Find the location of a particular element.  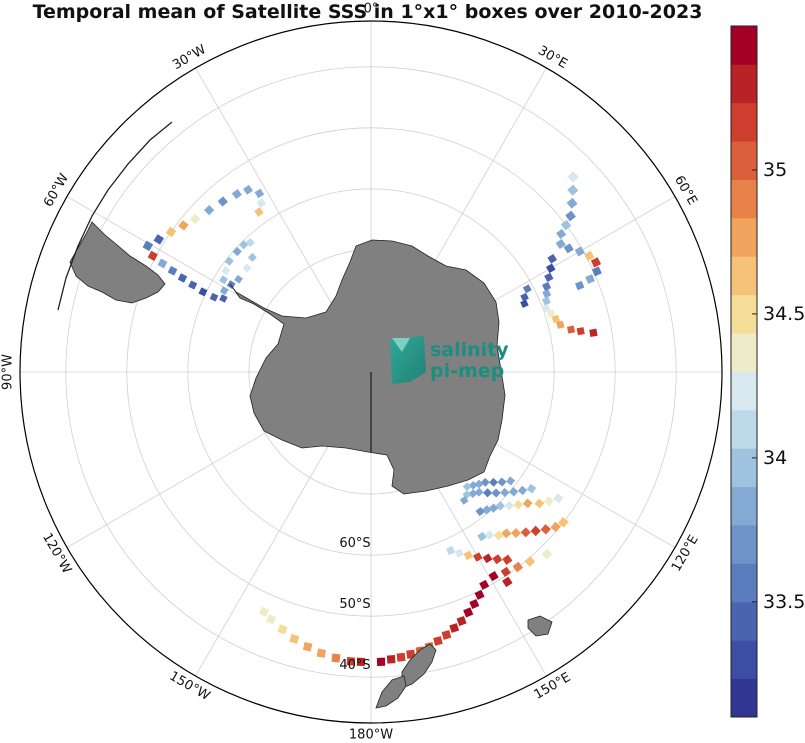

antarctica is located at coordinates (367, 367).